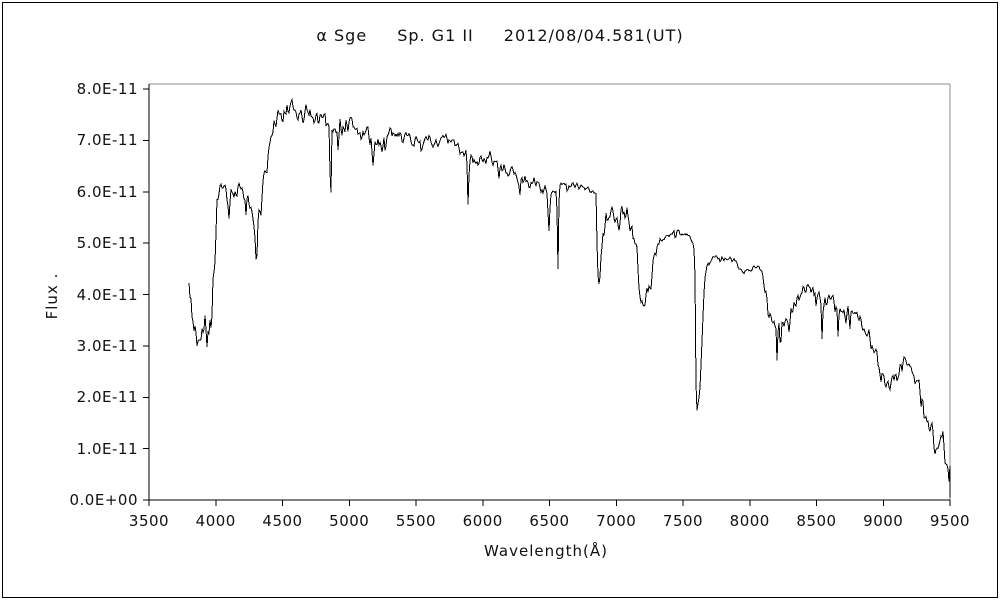 The width and height of the screenshot is (1000, 600). I want to click on x-tick-label: 8000, so click(749, 521).